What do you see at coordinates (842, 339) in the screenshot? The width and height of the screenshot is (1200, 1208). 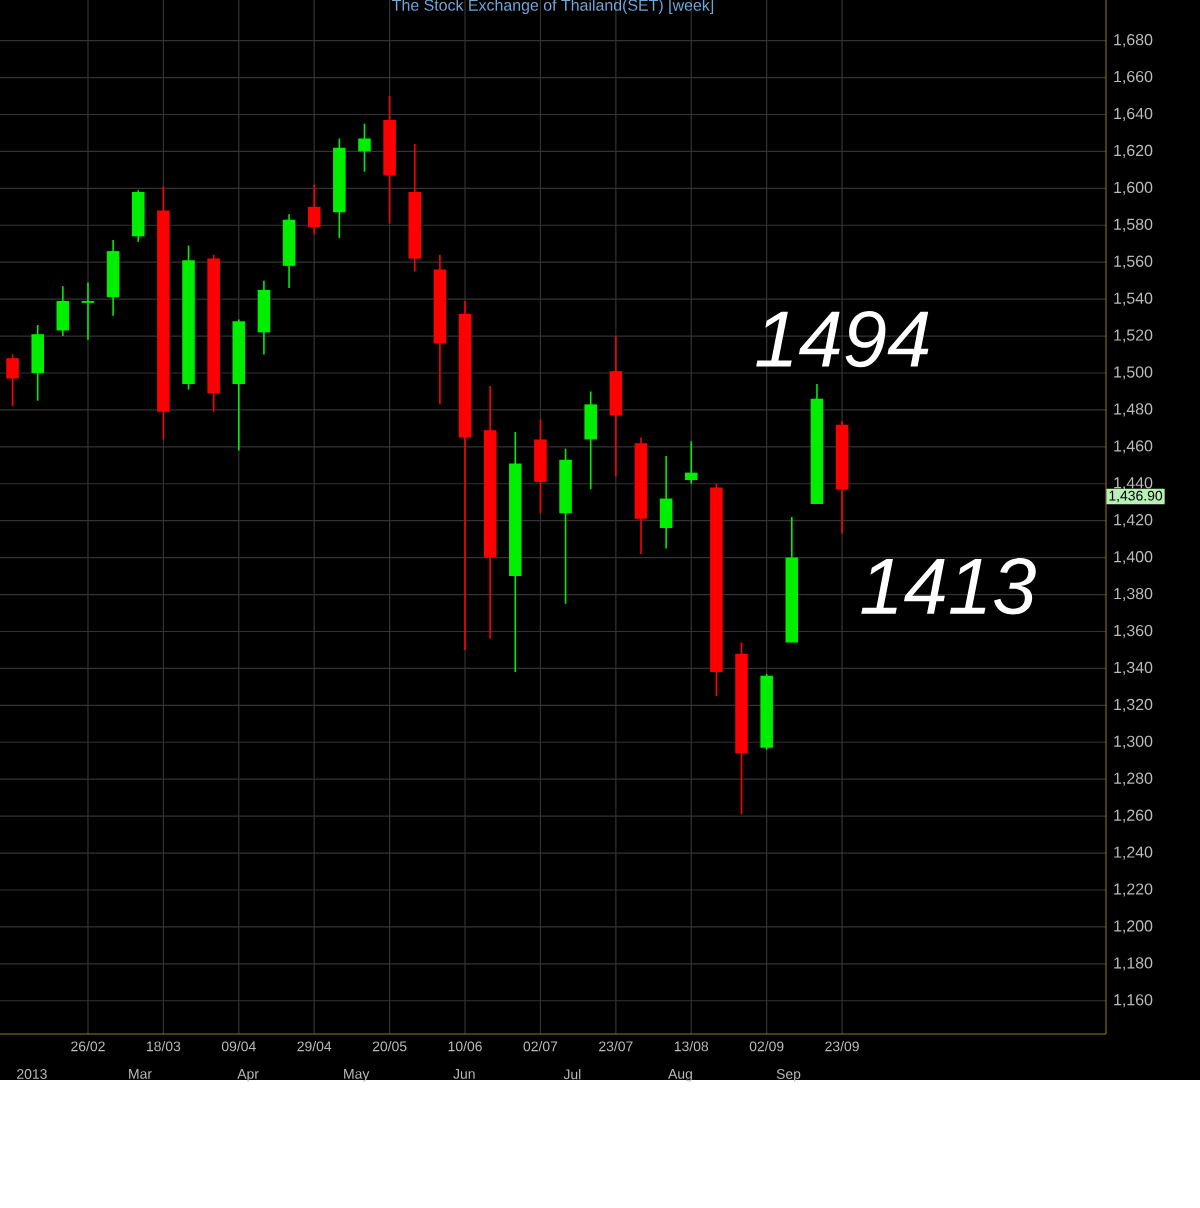 I see `annotation: 1494` at bounding box center [842, 339].